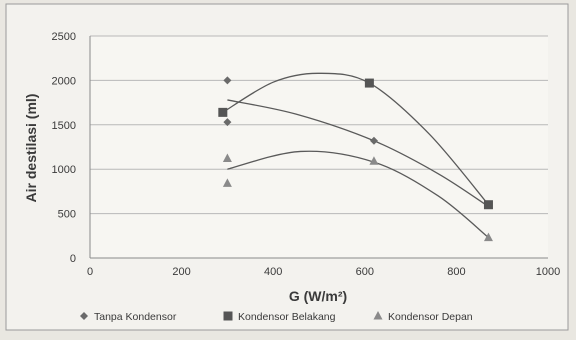 The image size is (576, 340). What do you see at coordinates (67, 215) in the screenshot?
I see `y-tick-label-500: 500` at bounding box center [67, 215].